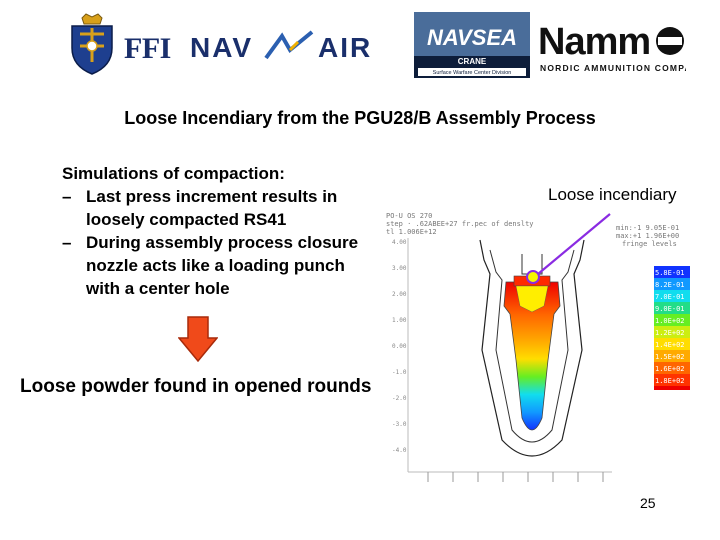 This screenshot has height=540, width=720. I want to click on svg-text: 1.8E+02, so click(670, 381).